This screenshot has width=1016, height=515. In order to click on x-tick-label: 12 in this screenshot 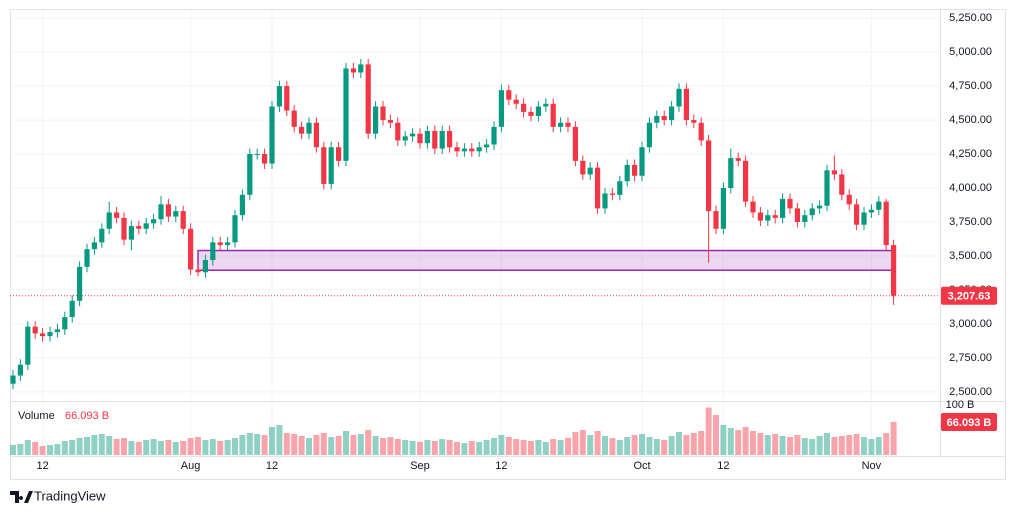, I will do `click(723, 466)`.